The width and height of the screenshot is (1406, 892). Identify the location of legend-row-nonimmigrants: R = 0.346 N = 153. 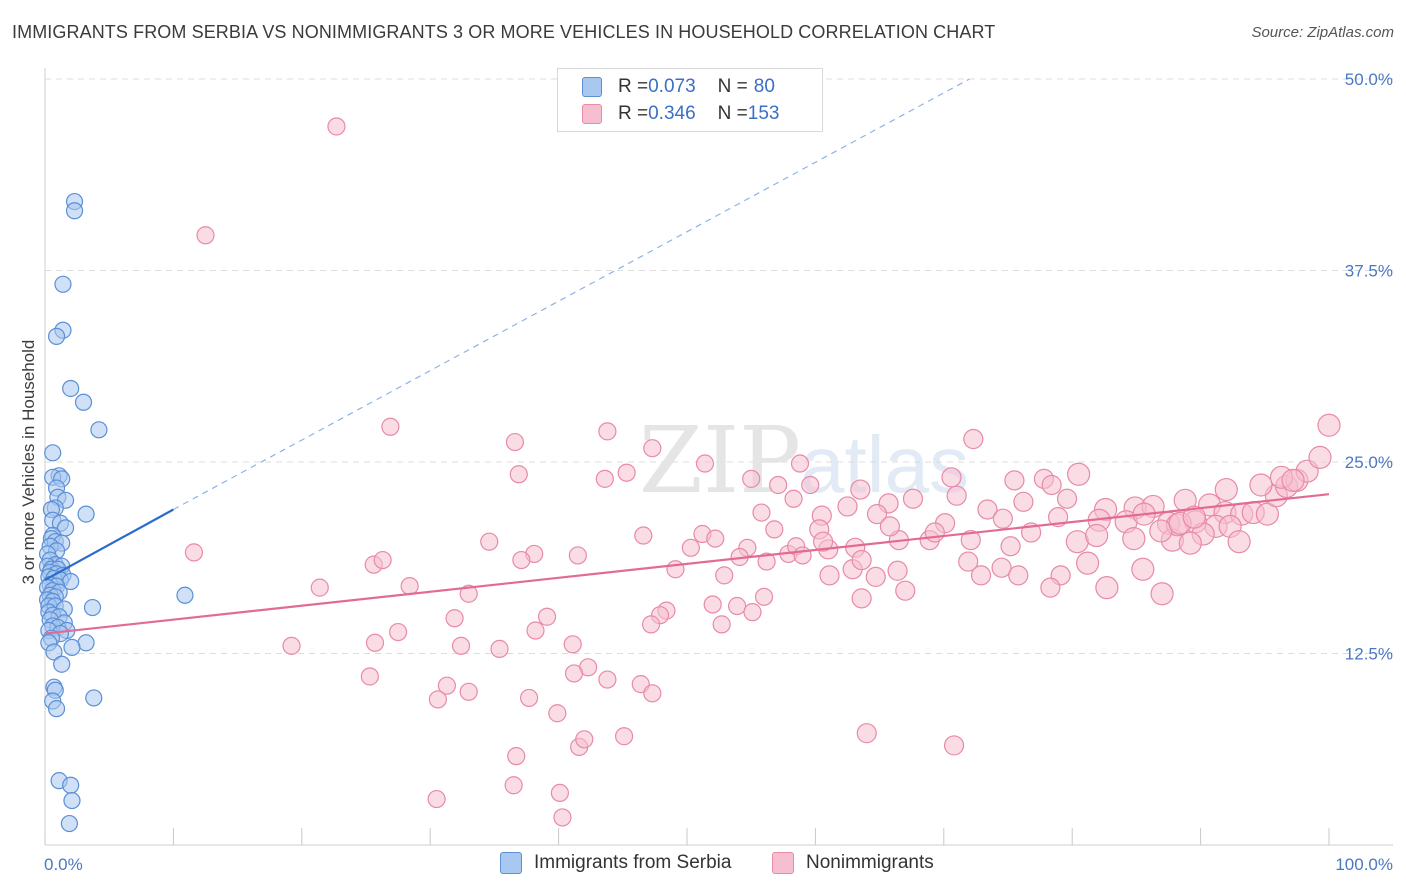
(680, 114).